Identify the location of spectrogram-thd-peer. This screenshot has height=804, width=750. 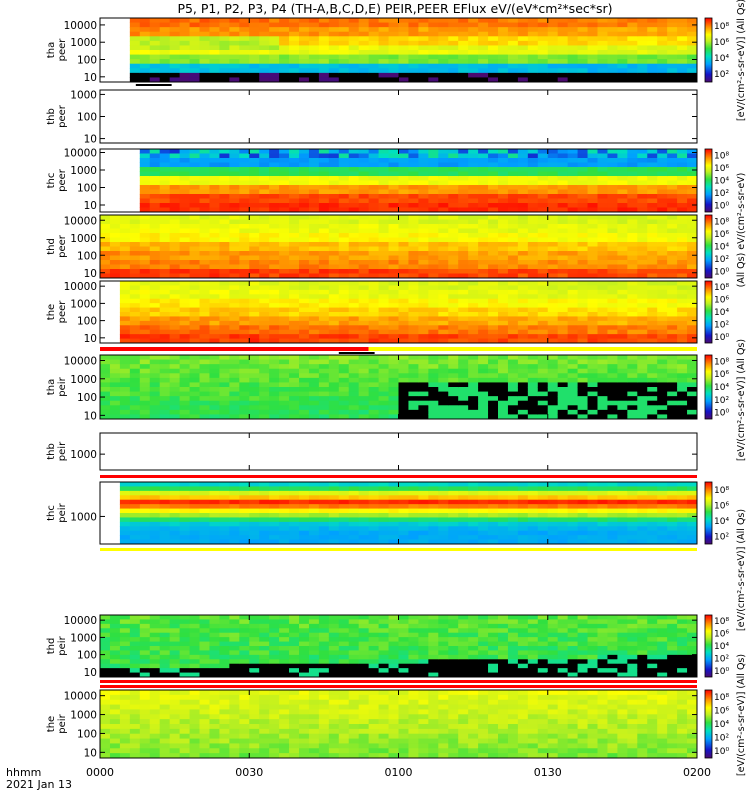
(399, 247).